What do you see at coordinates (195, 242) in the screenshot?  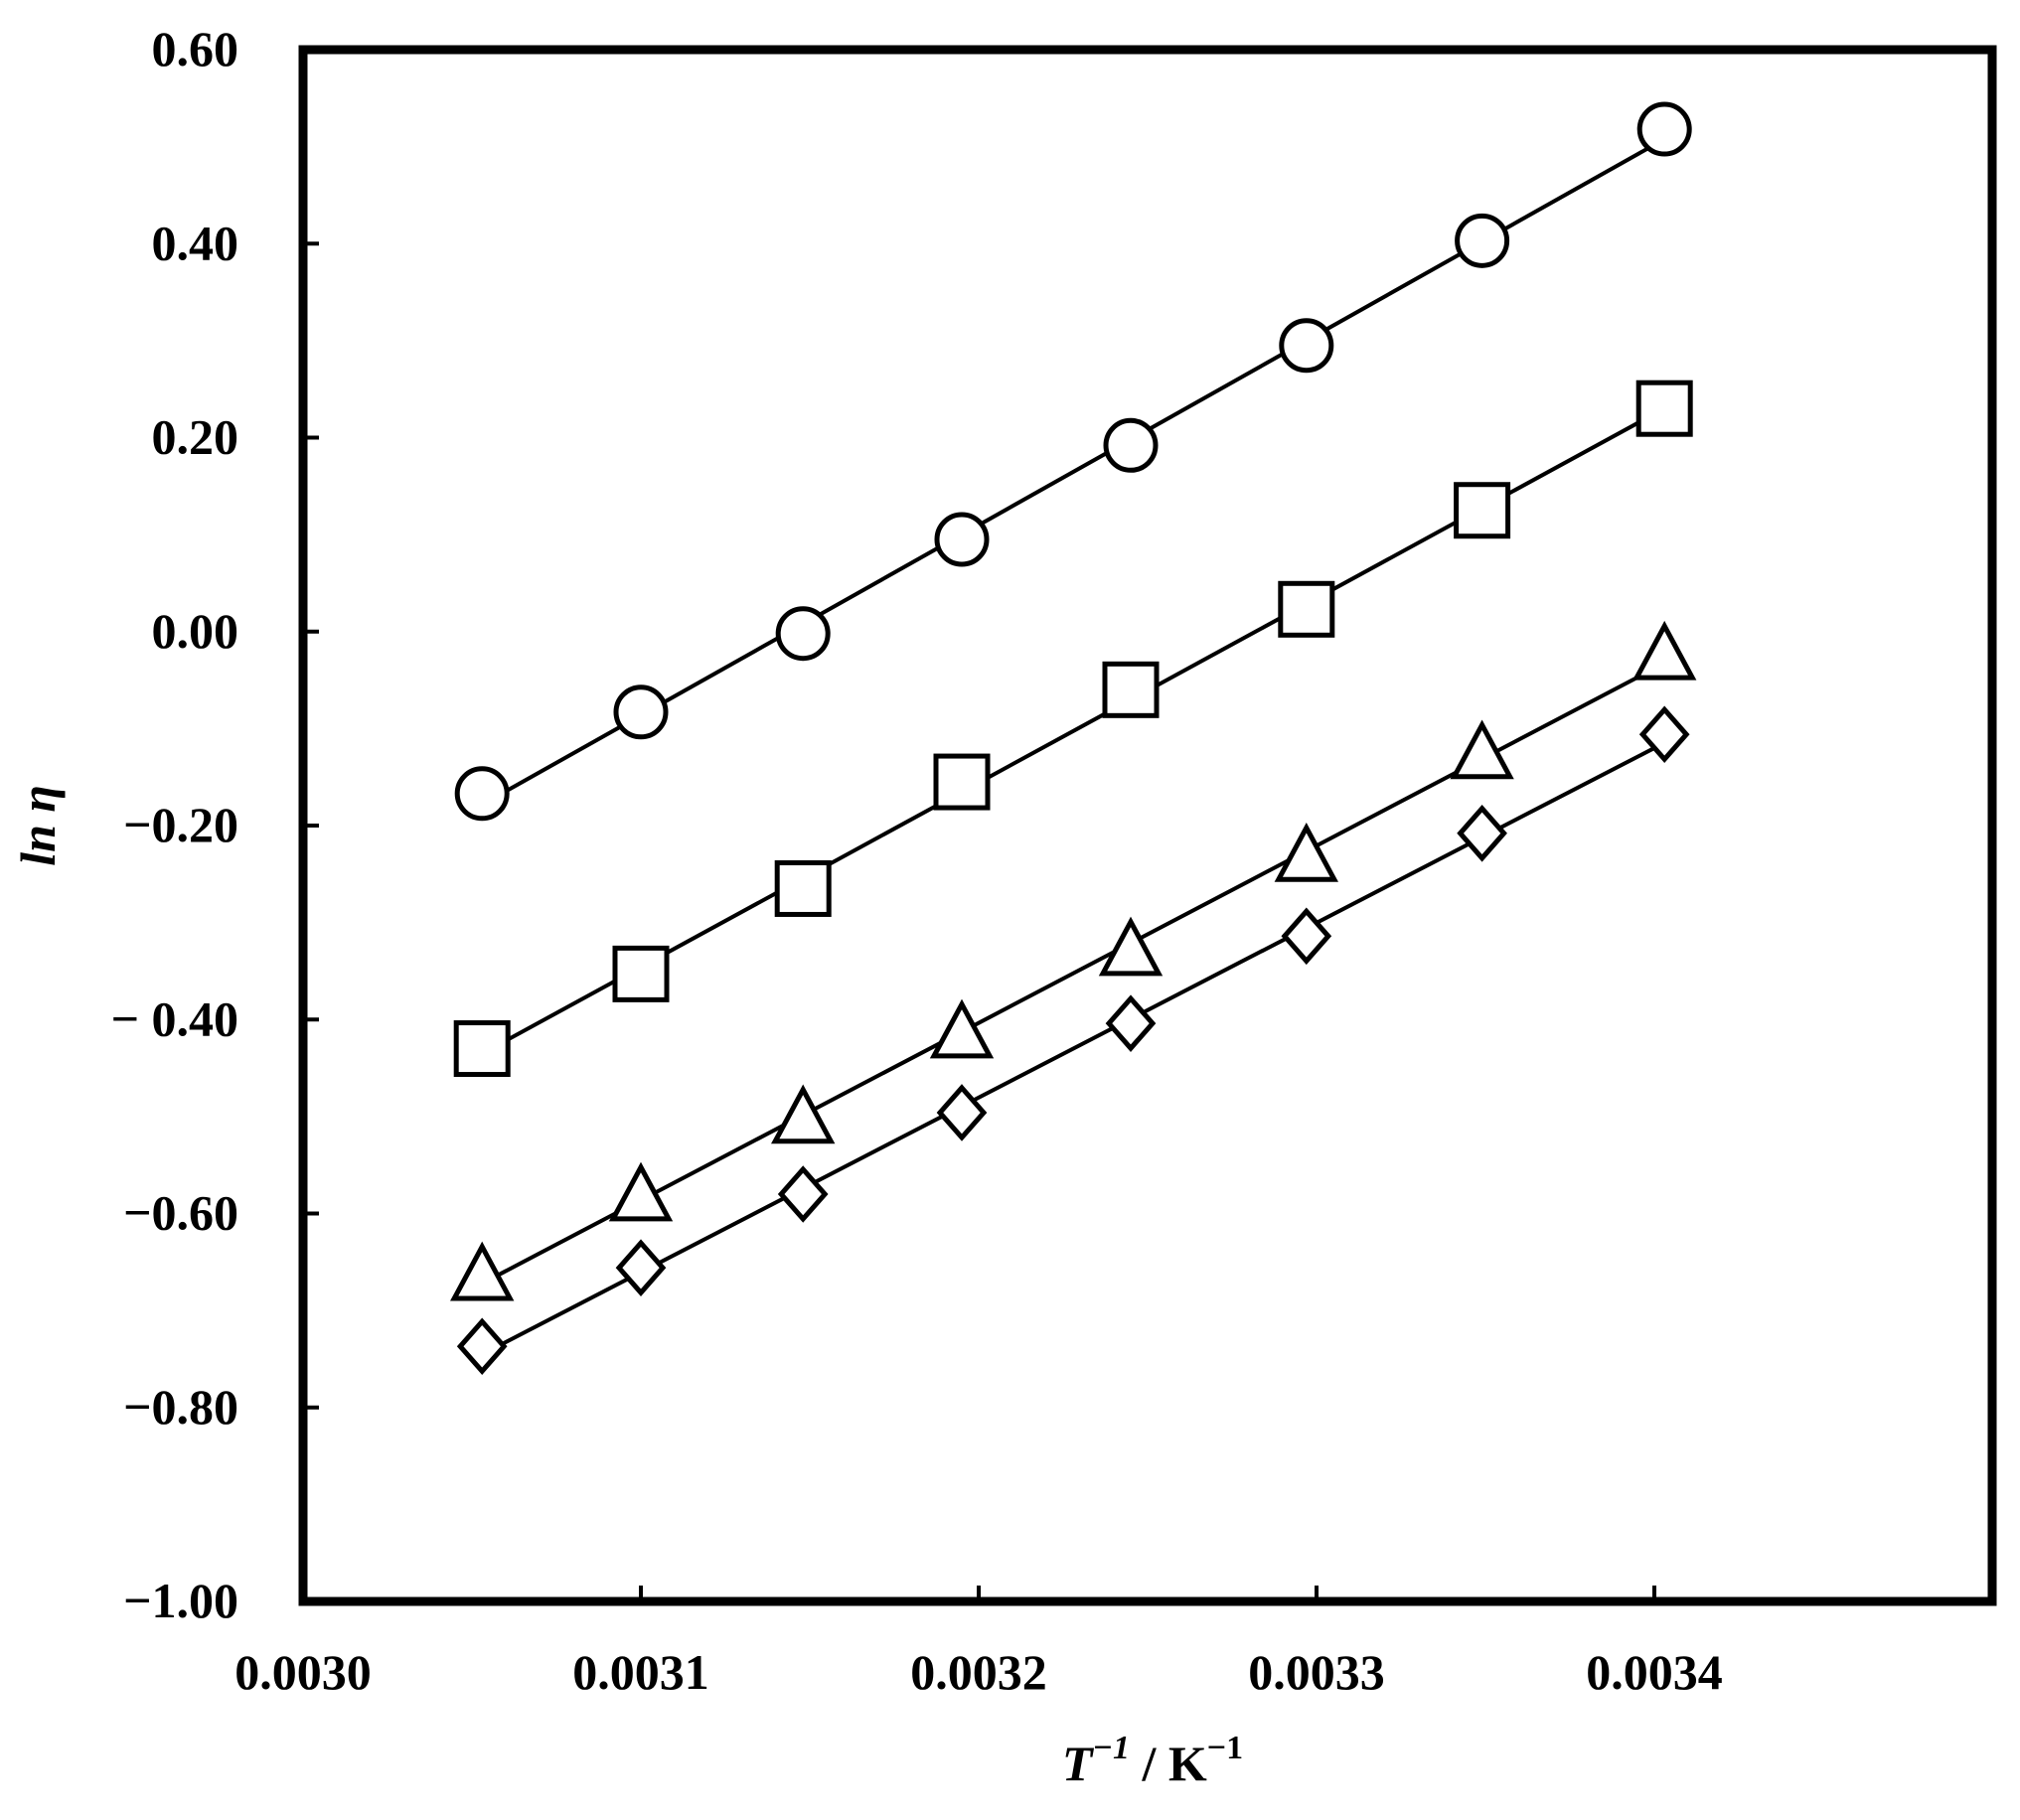 I see `y-tick-label: 0.40` at bounding box center [195, 242].